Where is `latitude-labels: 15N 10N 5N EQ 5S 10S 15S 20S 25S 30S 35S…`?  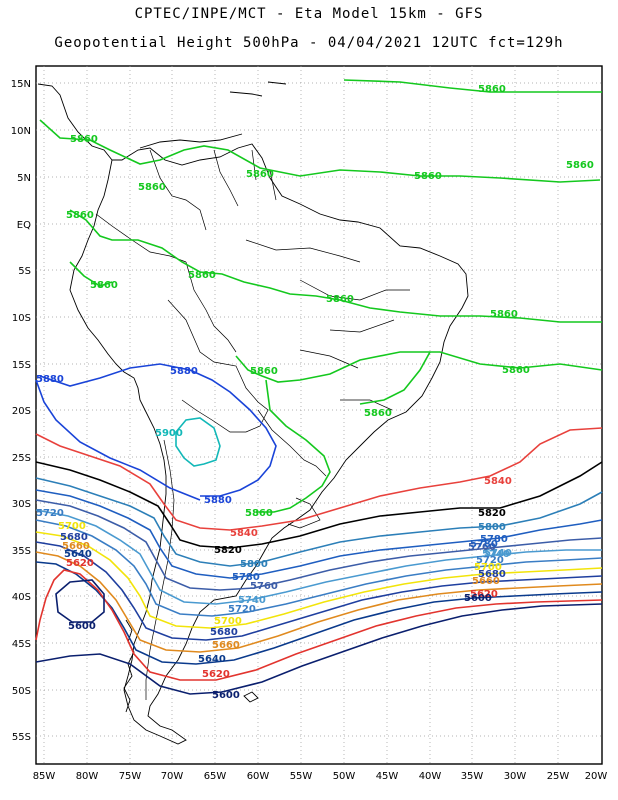
latitude-labels: 15N 10N 5N EQ 5S 10S 15S 20S 25S 30S 35S… is located at coordinates (21, 411).